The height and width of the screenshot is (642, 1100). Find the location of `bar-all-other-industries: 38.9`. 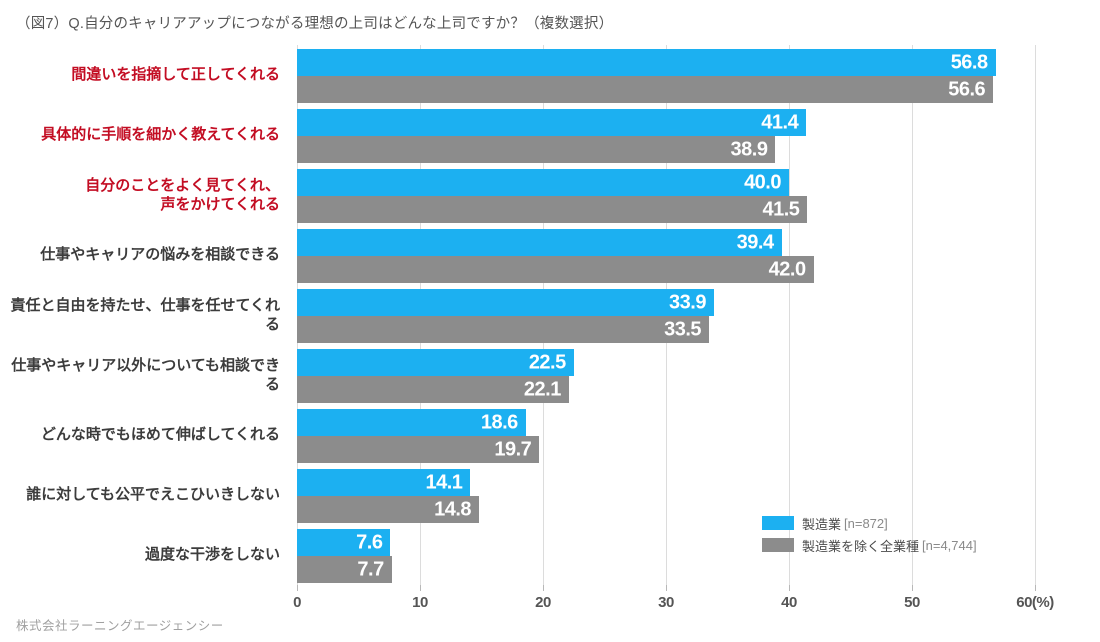

bar-all-other-industries: 38.9 is located at coordinates (536, 149).